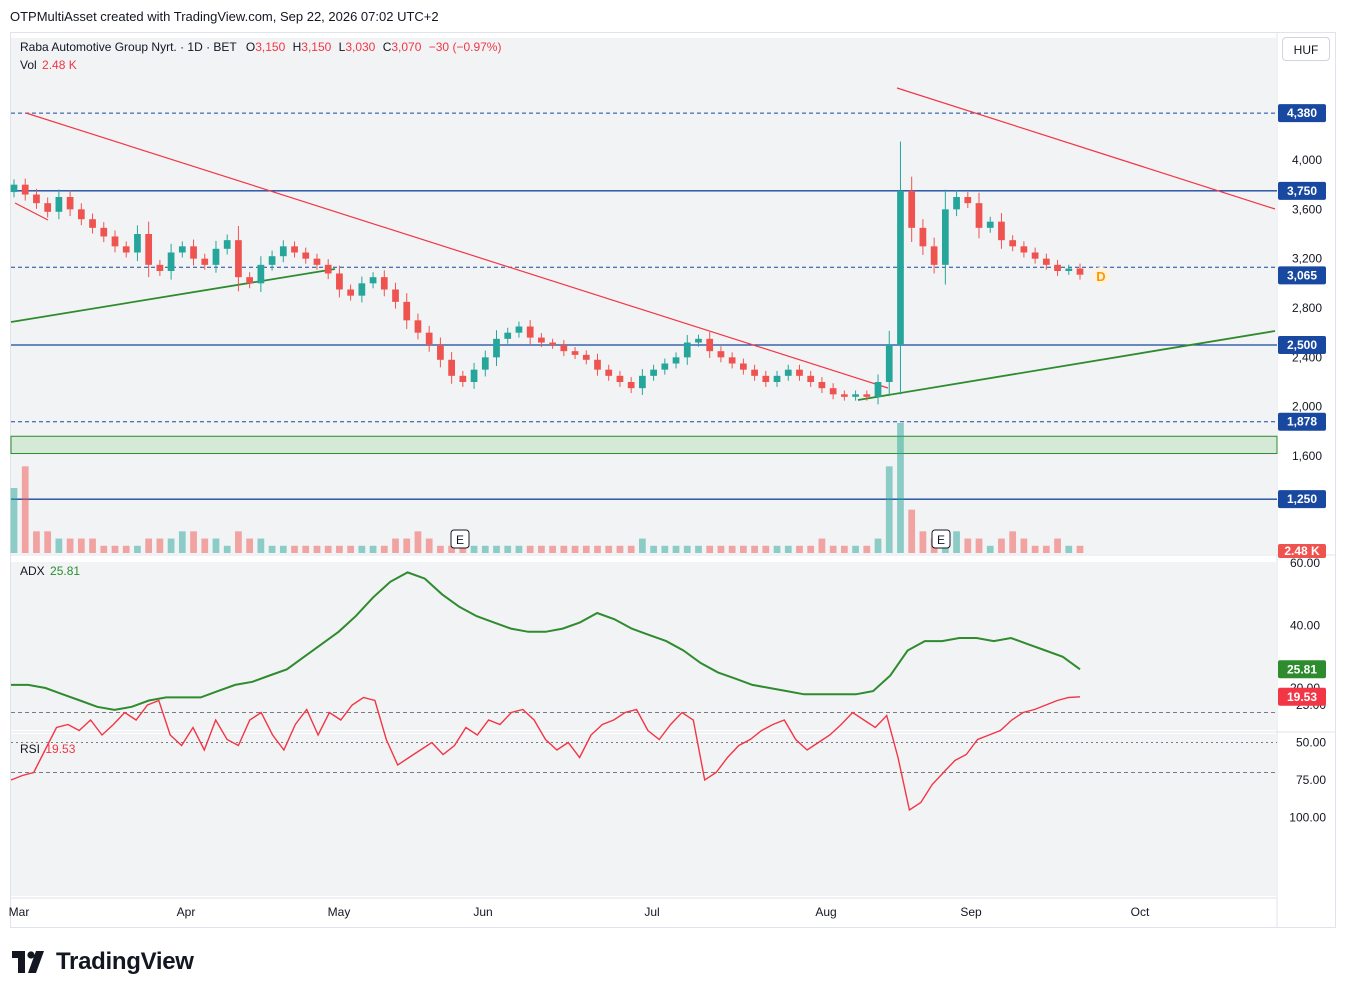 This screenshot has width=1347, height=996. Describe the element at coordinates (1302, 551) in the screenshot. I see `volume-tag-label: 2.48 K` at that location.